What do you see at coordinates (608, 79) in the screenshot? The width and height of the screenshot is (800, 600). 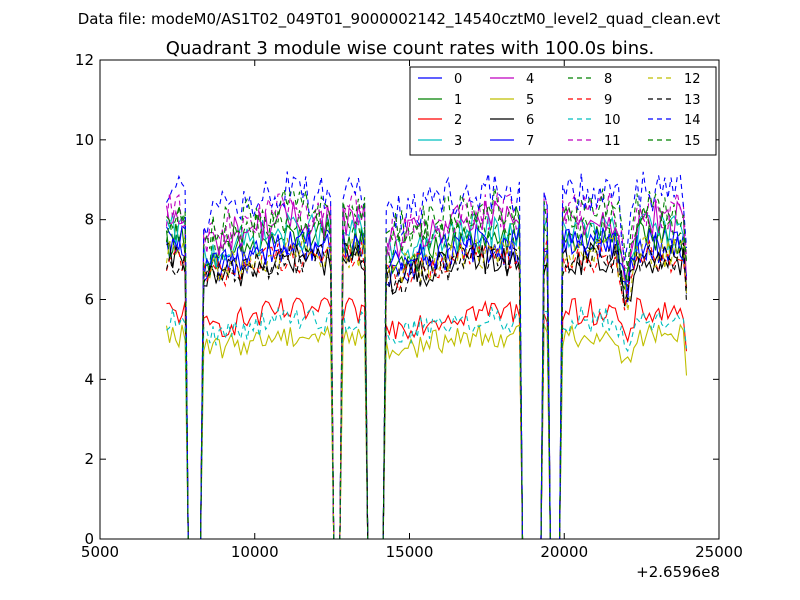 I see `legend-label-8: 8` at bounding box center [608, 79].